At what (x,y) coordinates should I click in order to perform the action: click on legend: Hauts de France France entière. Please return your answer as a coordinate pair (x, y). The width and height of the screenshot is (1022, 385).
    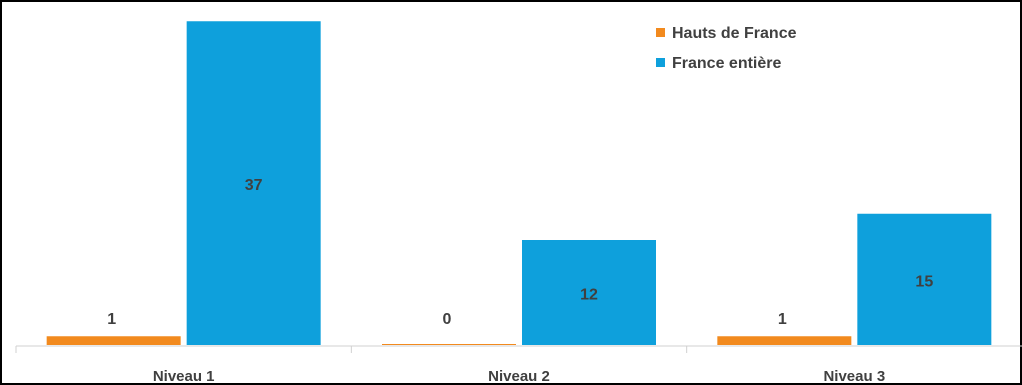
    Looking at the image, I should click on (726, 48).